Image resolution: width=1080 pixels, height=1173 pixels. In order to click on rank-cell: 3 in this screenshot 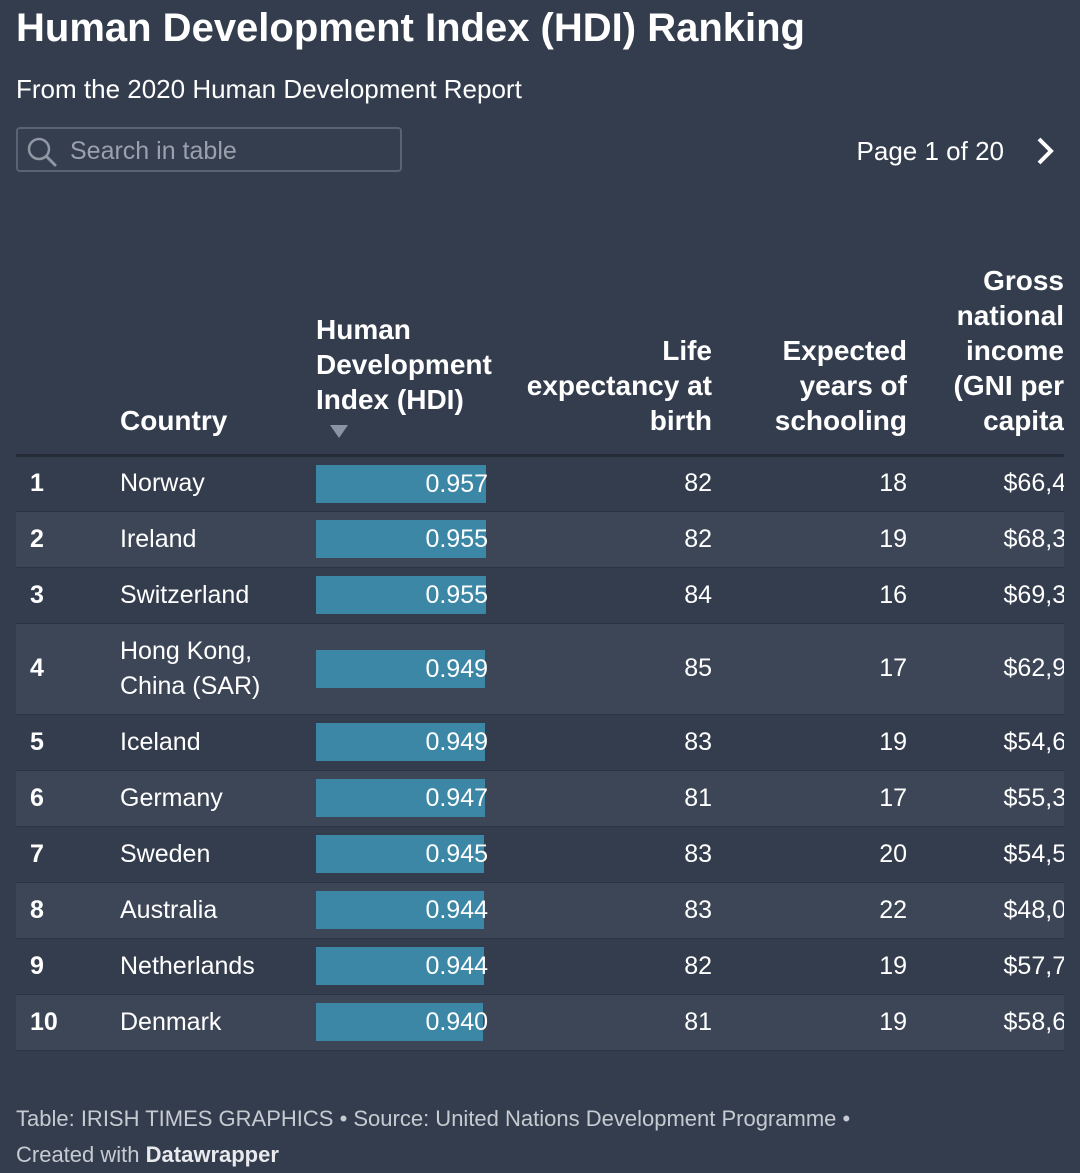, I will do `click(68, 595)`.